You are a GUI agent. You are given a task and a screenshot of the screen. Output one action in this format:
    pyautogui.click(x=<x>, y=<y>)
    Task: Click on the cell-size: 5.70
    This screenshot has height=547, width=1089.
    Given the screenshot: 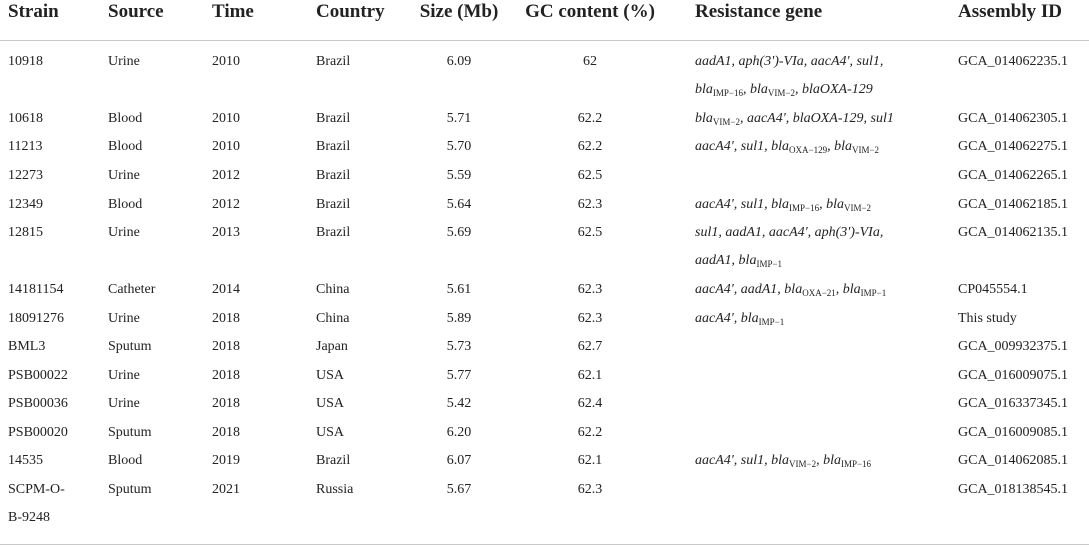 What is the action you would take?
    pyautogui.click(x=459, y=146)
    